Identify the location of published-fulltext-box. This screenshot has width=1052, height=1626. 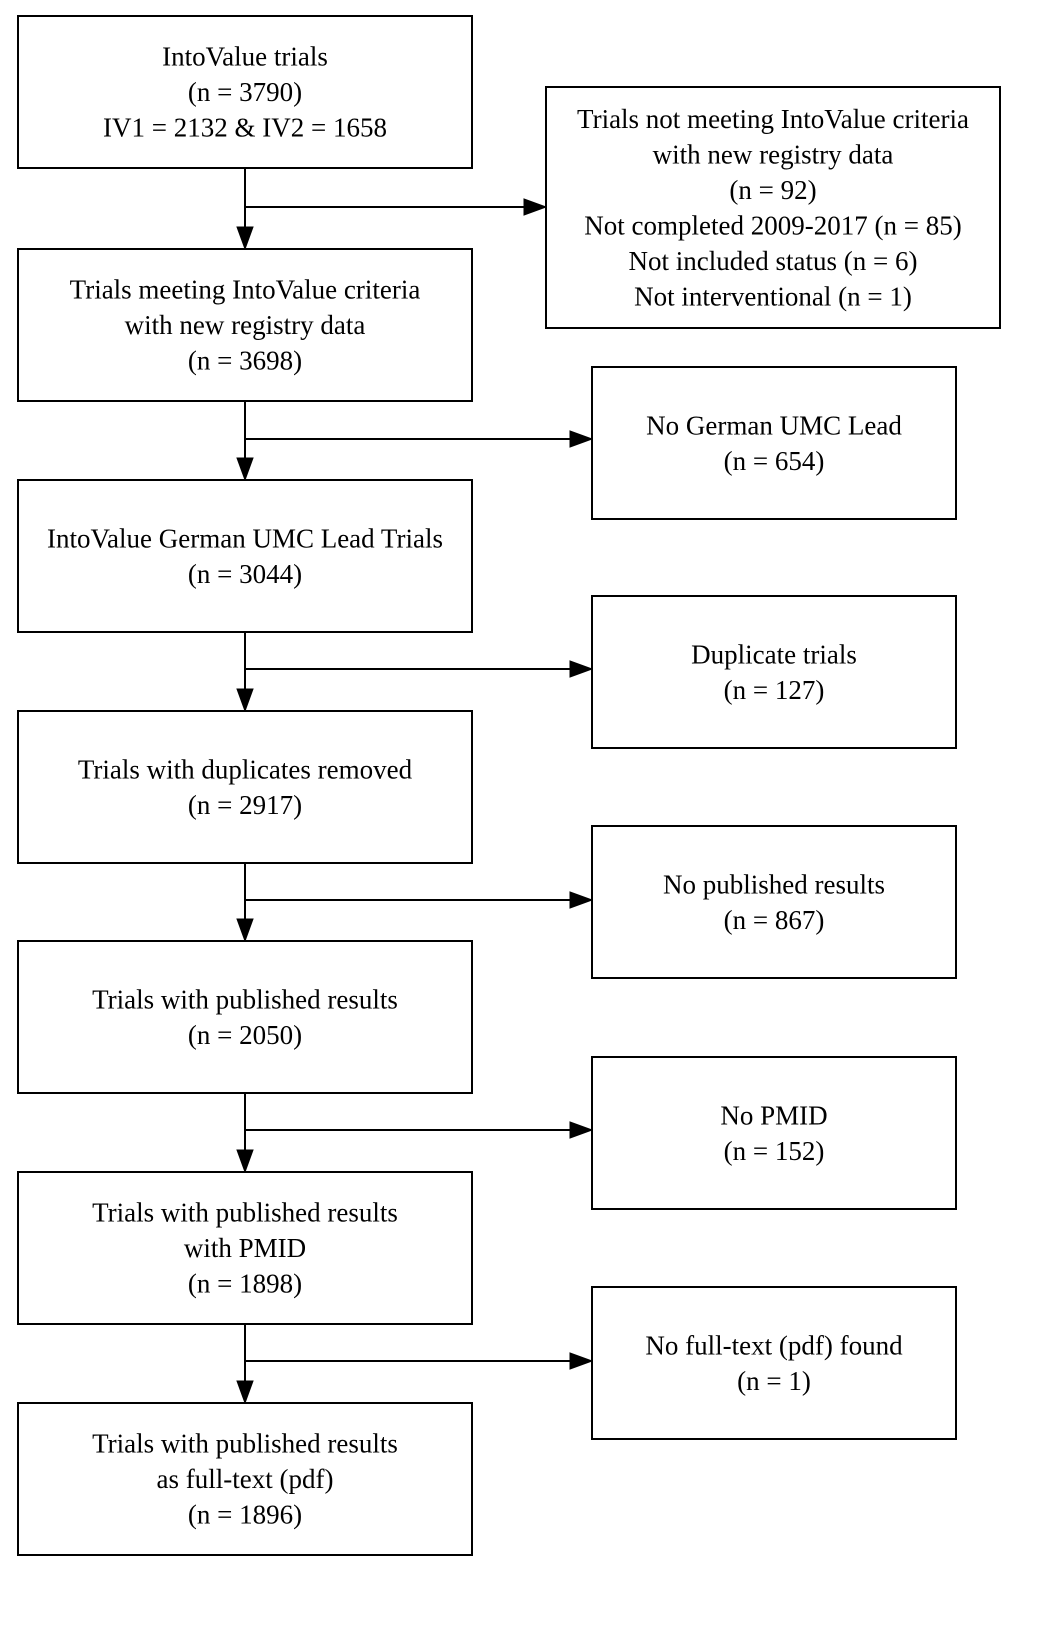
(245, 1479).